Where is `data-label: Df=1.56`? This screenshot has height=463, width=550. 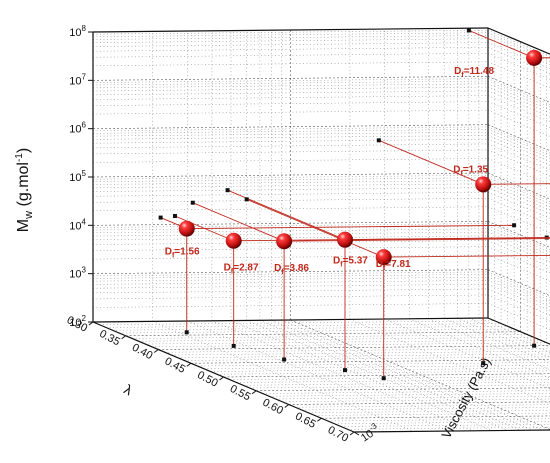 data-label: Df=1.56 is located at coordinates (182, 253).